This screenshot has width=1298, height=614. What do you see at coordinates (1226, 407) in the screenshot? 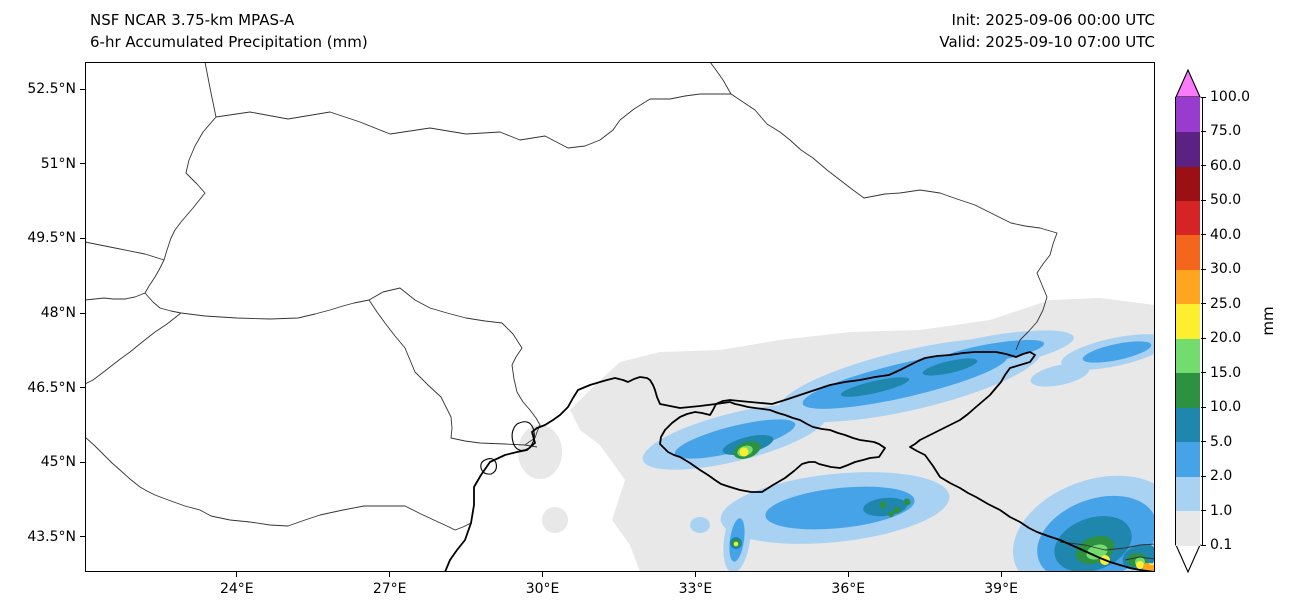
I see `colorbar-tick-label: 10.0` at bounding box center [1226, 407].